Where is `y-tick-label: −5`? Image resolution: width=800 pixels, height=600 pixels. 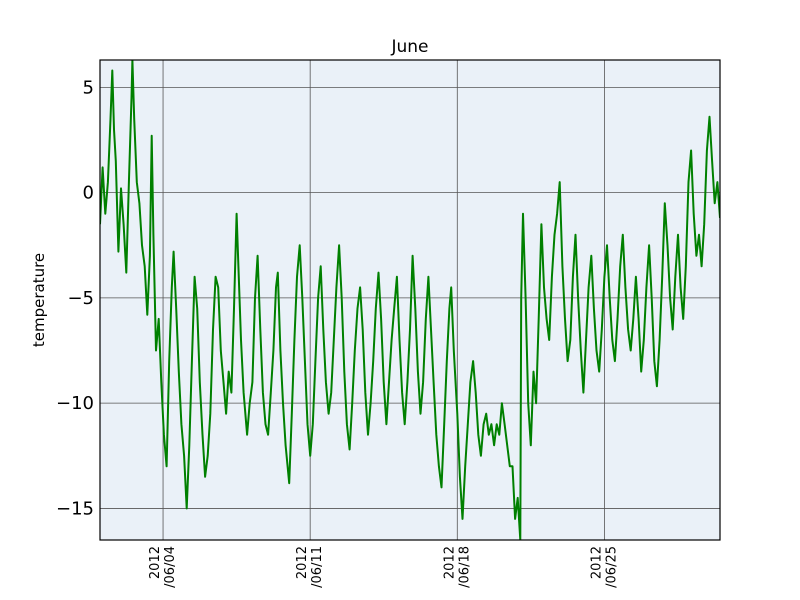
y-tick-label: −5 is located at coordinates (80, 298).